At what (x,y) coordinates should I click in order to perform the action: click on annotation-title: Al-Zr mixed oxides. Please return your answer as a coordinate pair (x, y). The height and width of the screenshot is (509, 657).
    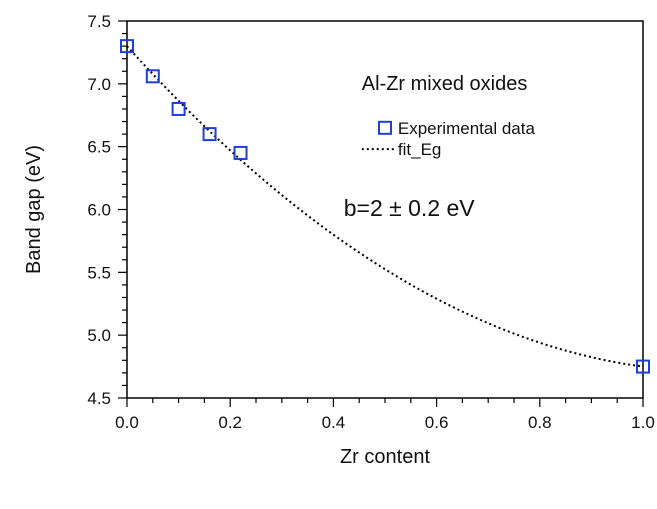
    Looking at the image, I should click on (445, 84).